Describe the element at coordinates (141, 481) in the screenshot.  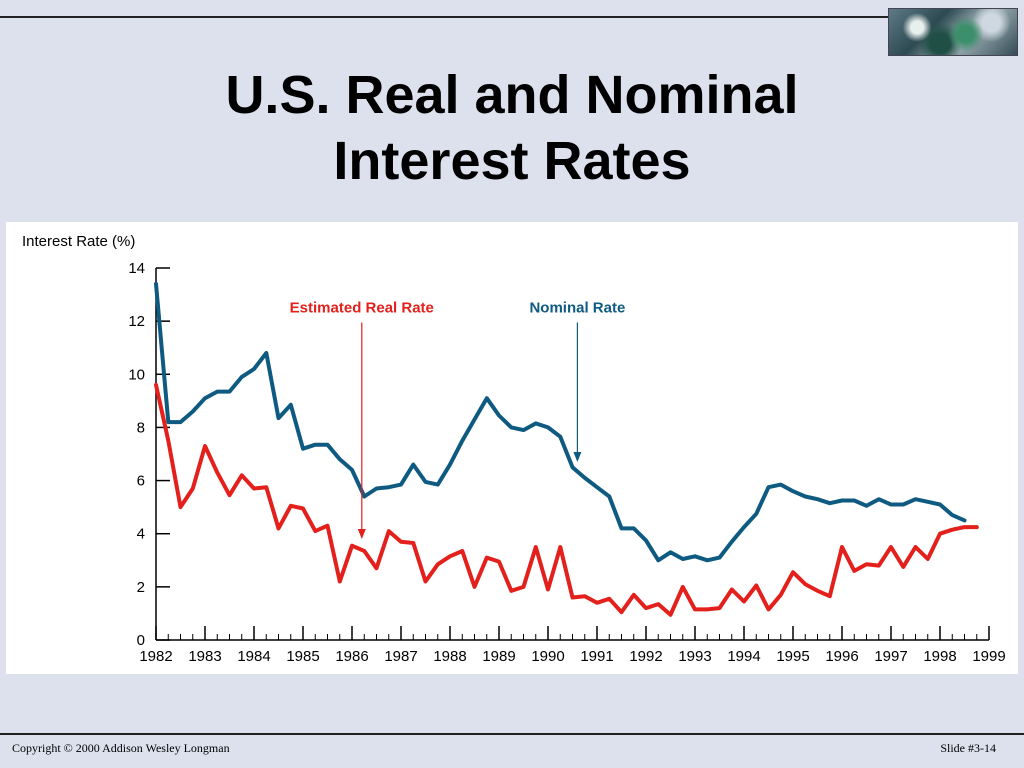
I see `y-tick-label: 6` at that location.